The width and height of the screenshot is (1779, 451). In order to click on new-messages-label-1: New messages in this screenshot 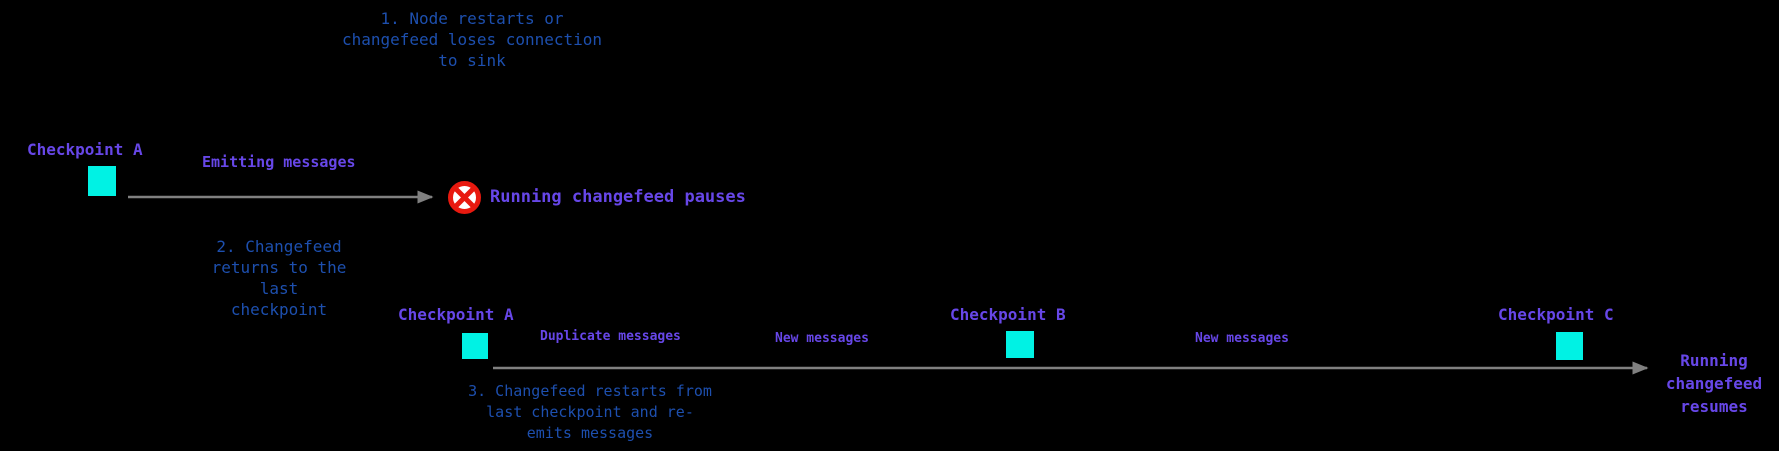, I will do `click(822, 338)`.